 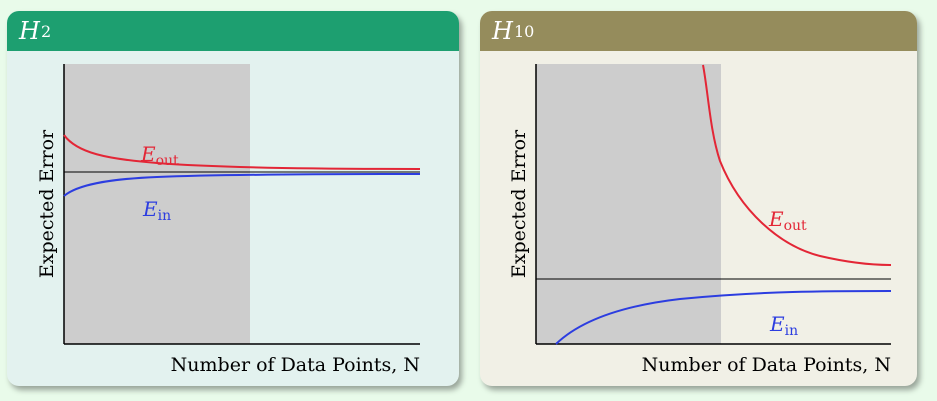 What do you see at coordinates (524, 31) in the screenshot?
I see `panel-title-subscript: 10` at bounding box center [524, 31].